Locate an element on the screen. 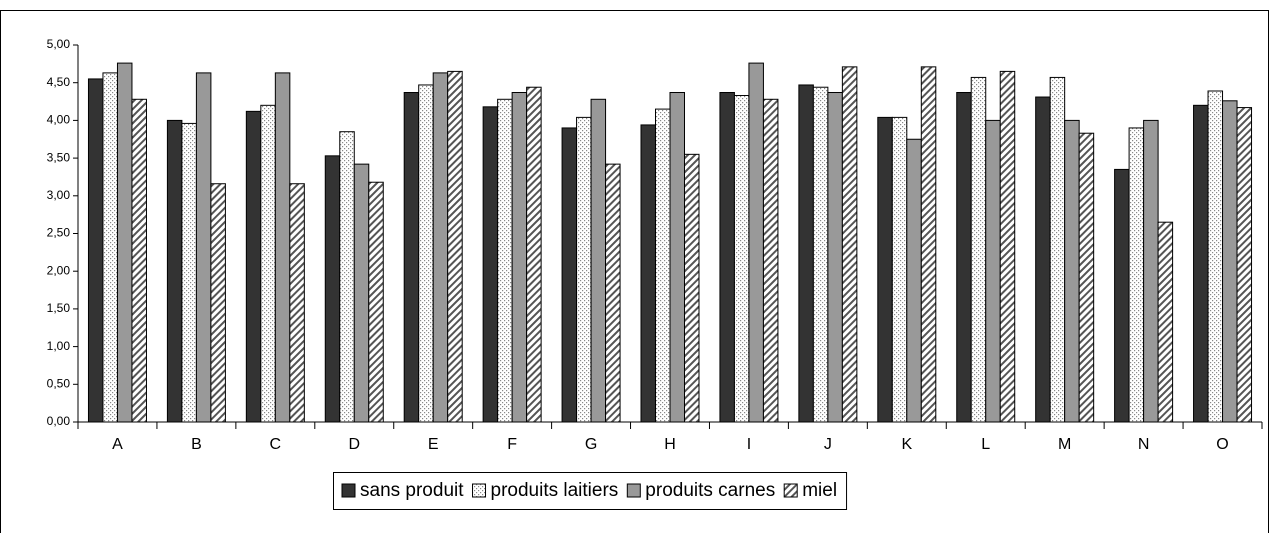 This screenshot has width=1271, height=533. x-tick-label: I is located at coordinates (749, 444).